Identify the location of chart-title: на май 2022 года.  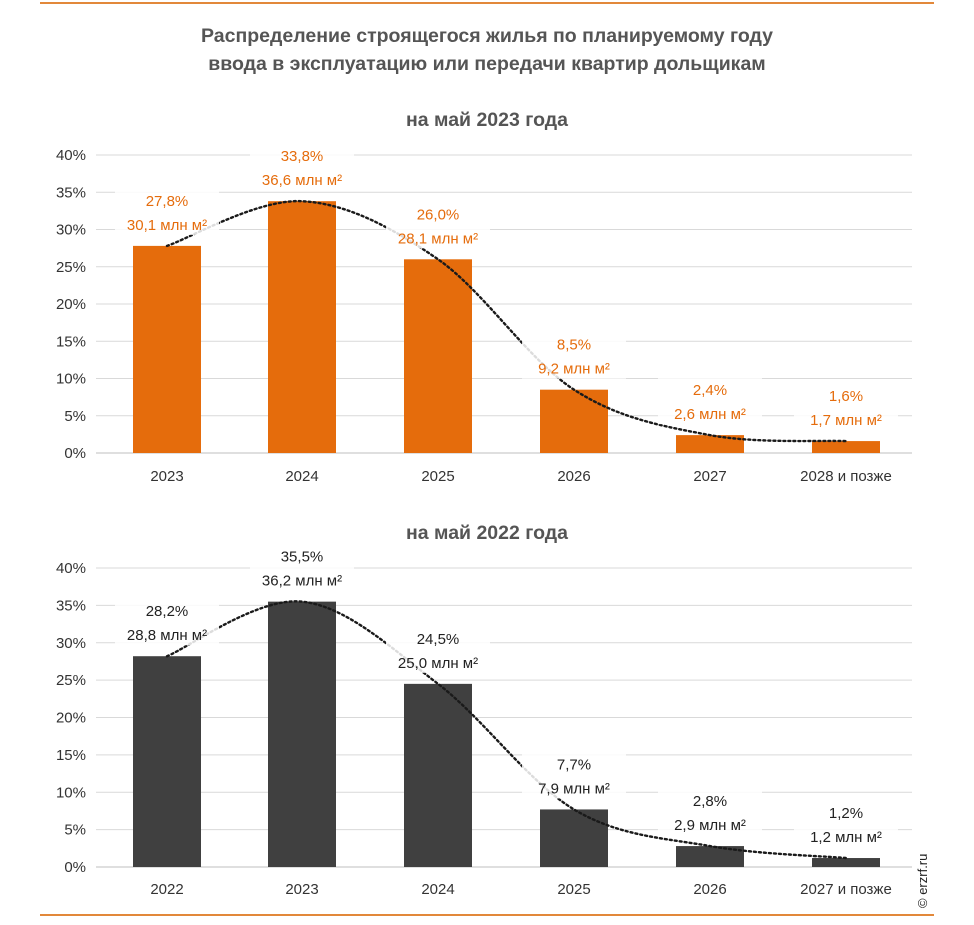
(487, 533).